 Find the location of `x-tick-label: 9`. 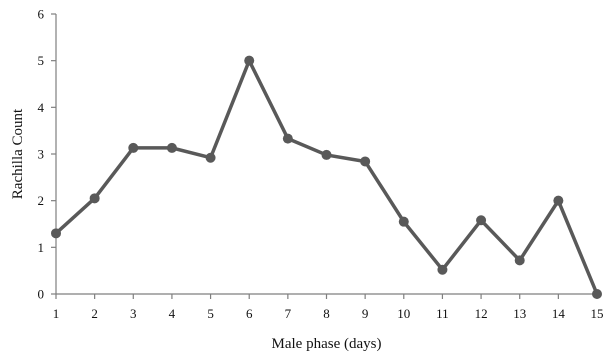

x-tick-label: 9 is located at coordinates (365, 313).